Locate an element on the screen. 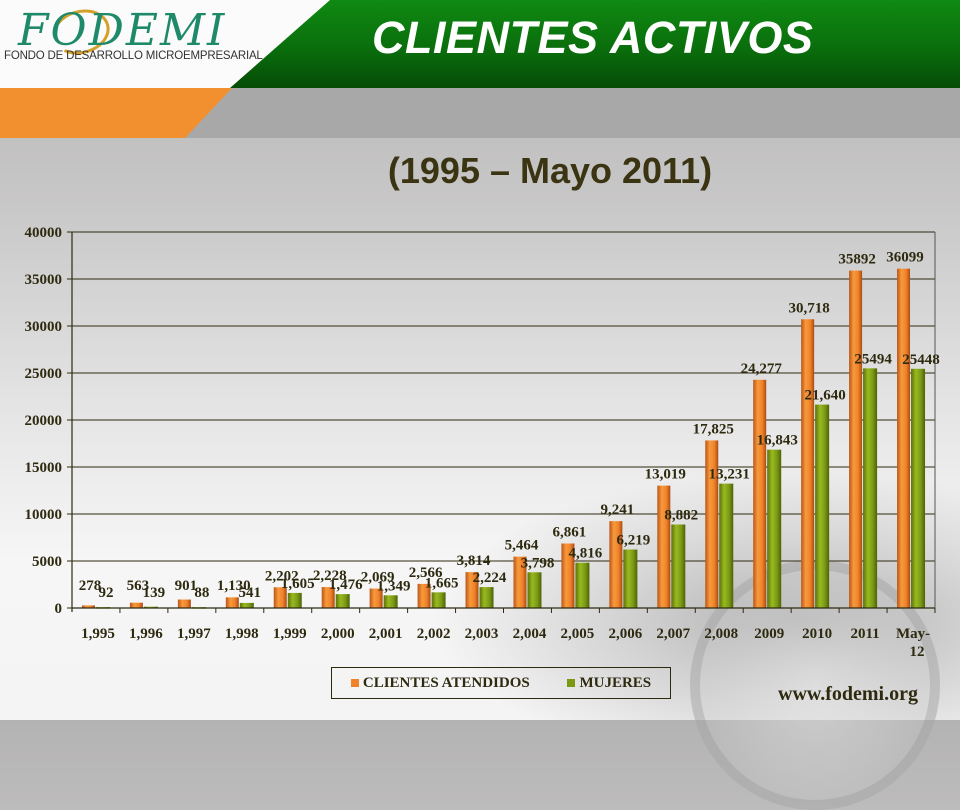  data-label-clientes: 36099 is located at coordinates (905, 258).